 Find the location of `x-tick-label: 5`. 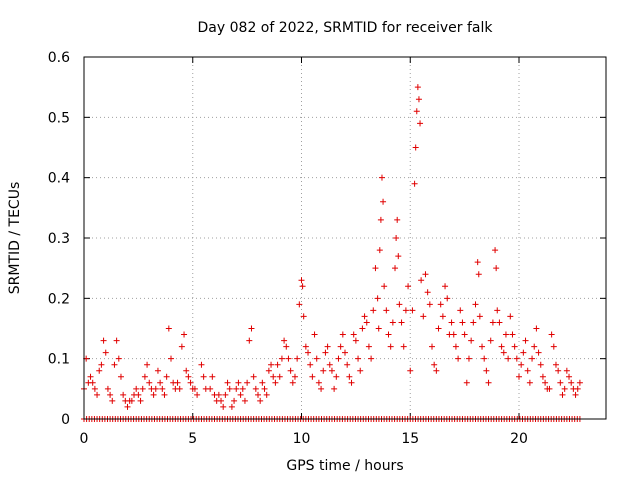

x-tick-label: 5 is located at coordinates (192, 439).